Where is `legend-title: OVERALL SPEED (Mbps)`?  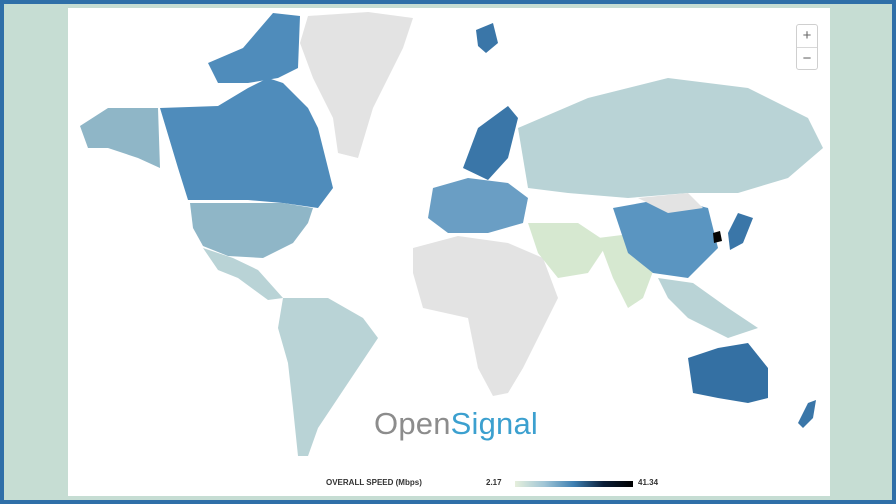 legend-title: OVERALL SPEED (Mbps) is located at coordinates (374, 482).